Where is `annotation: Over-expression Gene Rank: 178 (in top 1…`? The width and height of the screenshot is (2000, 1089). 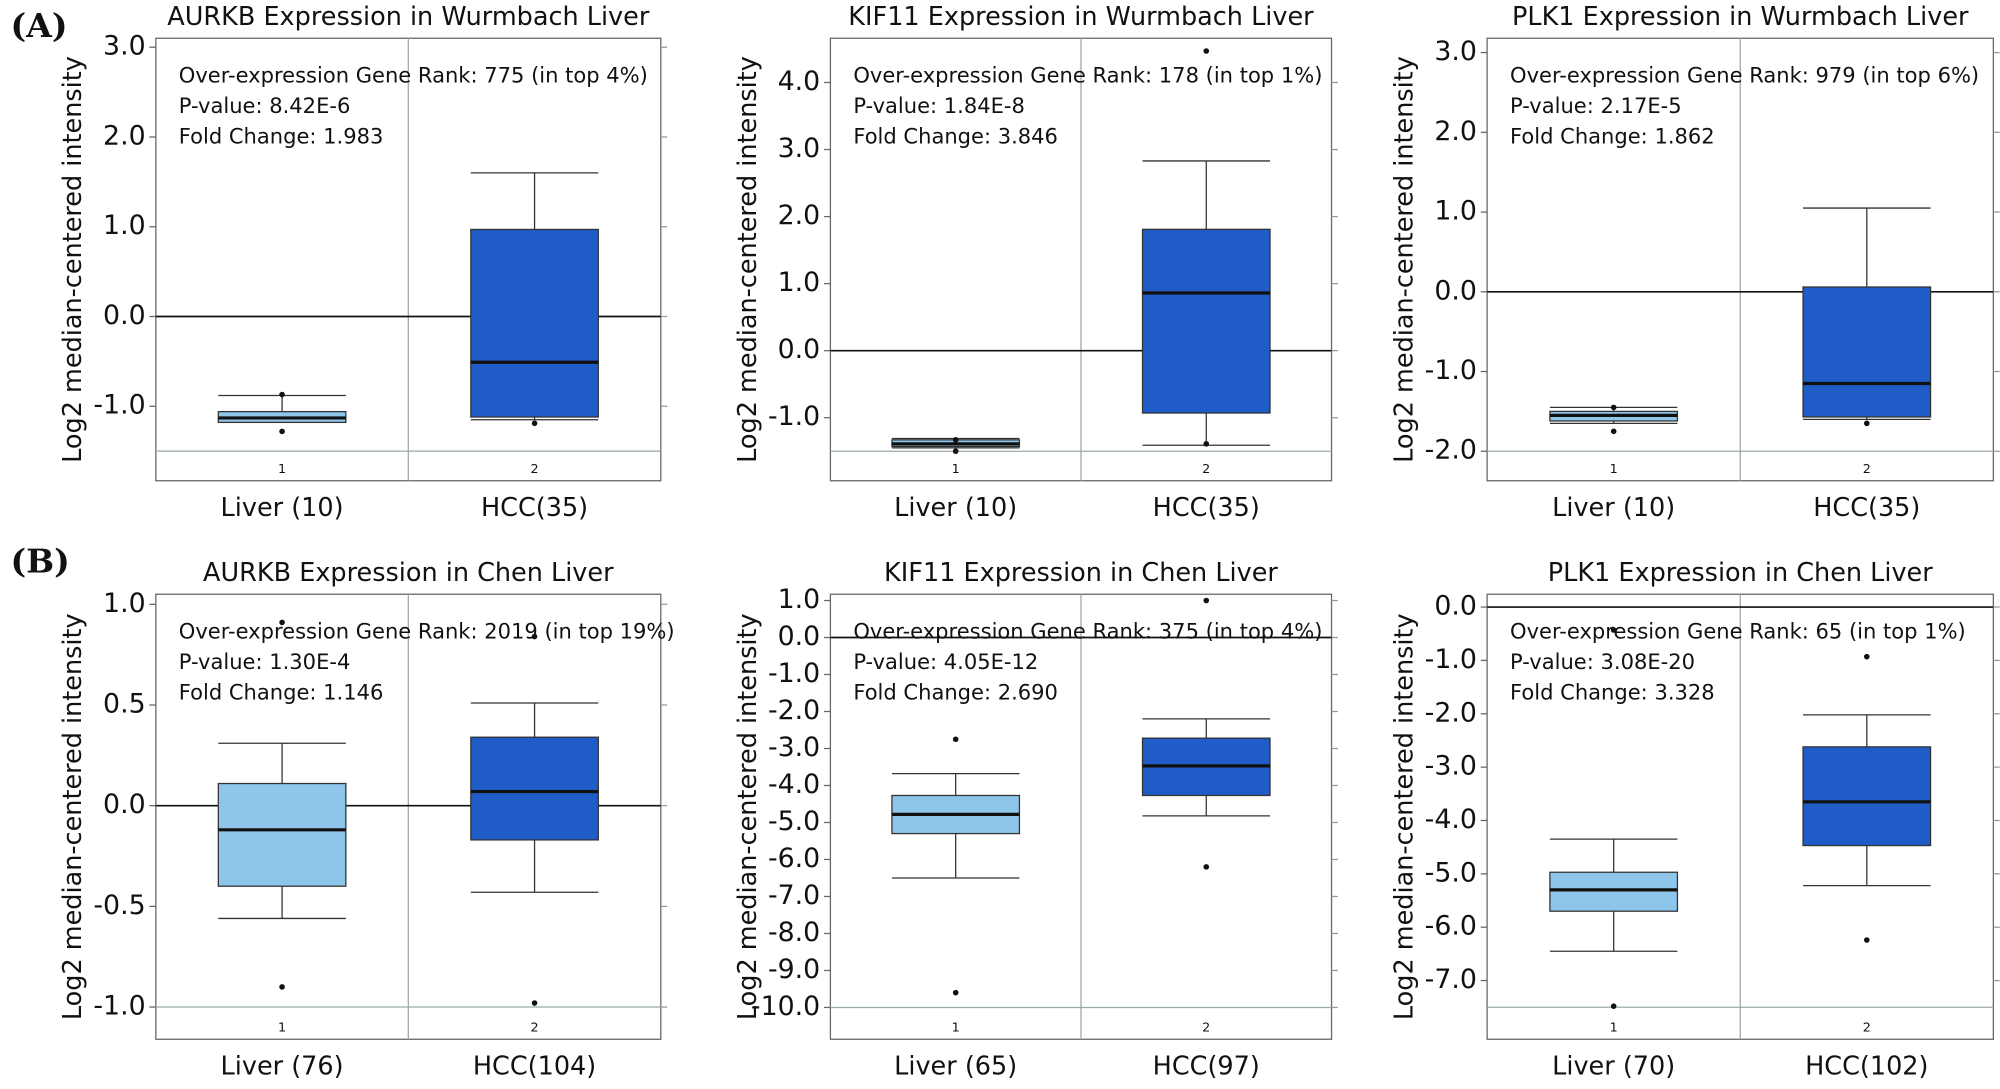
annotation: Over-expression Gene Rank: 178 (in top 1… is located at coordinates (1087, 75).